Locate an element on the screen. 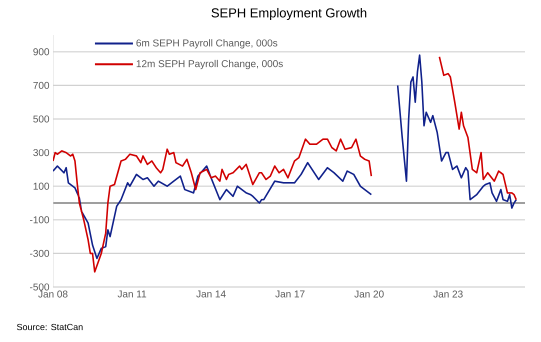 The width and height of the screenshot is (541, 342). source-note: Source: StatCan is located at coordinates (49, 327).